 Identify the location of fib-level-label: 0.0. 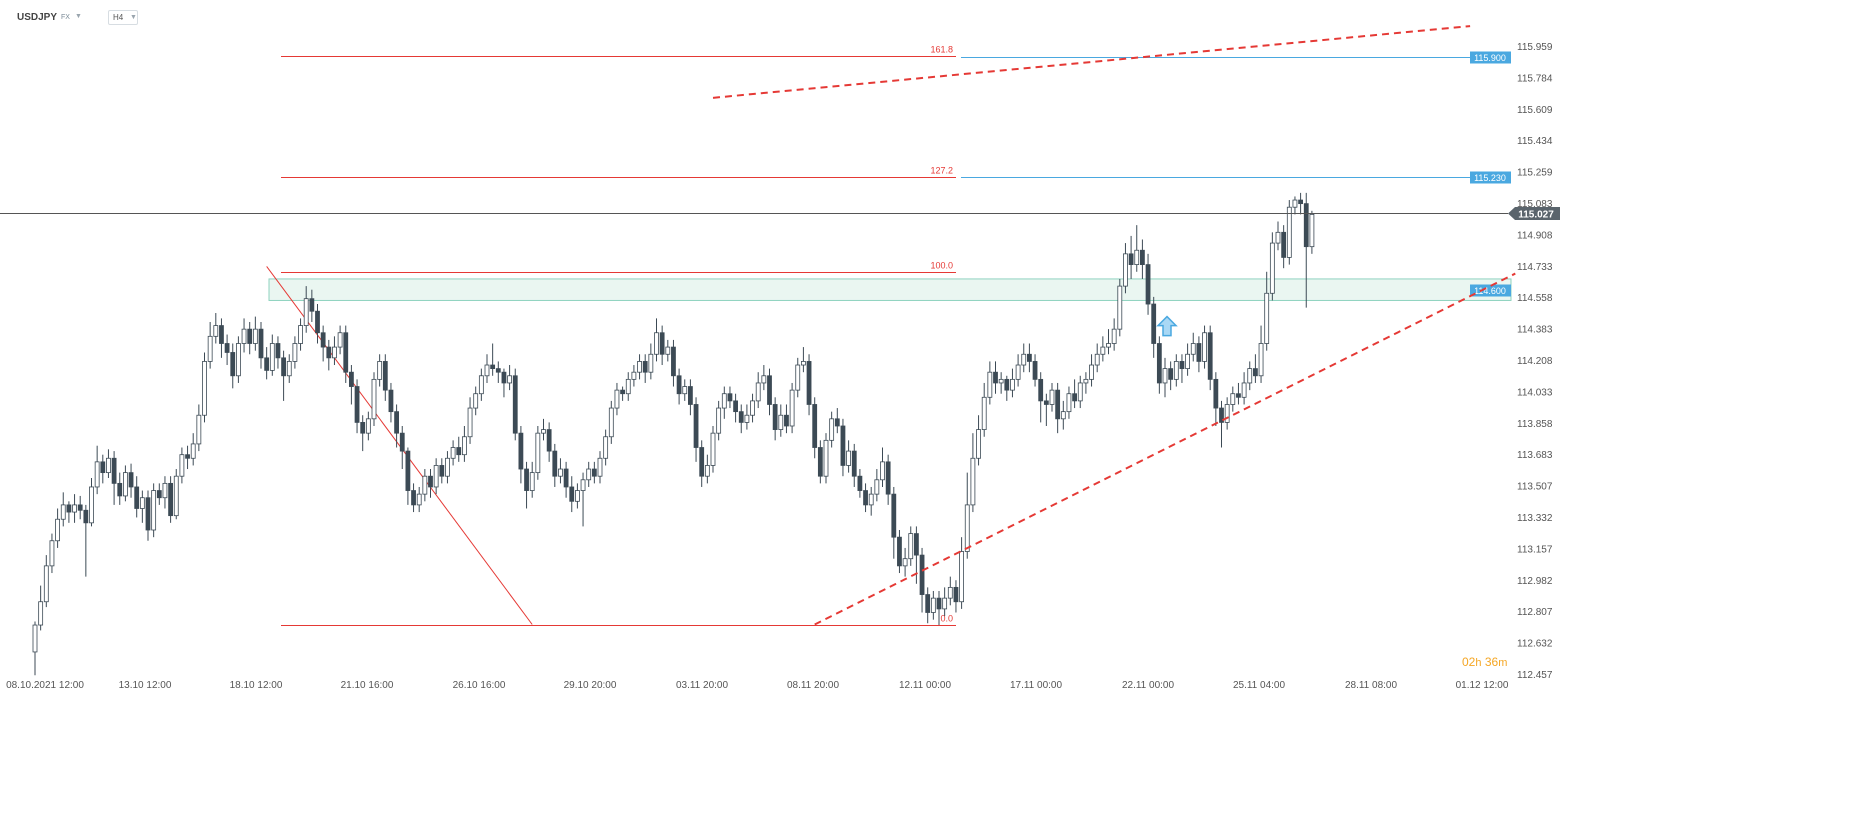
(946, 619).